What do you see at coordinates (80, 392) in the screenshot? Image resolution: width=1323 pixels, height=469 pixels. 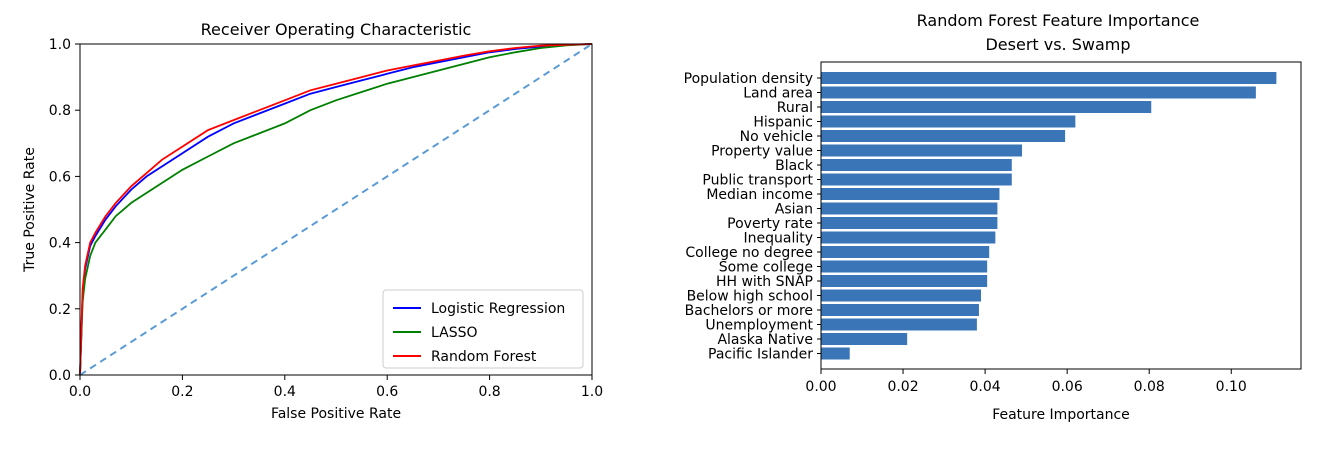 I see `roc-x-tick-label: 0.0` at bounding box center [80, 392].